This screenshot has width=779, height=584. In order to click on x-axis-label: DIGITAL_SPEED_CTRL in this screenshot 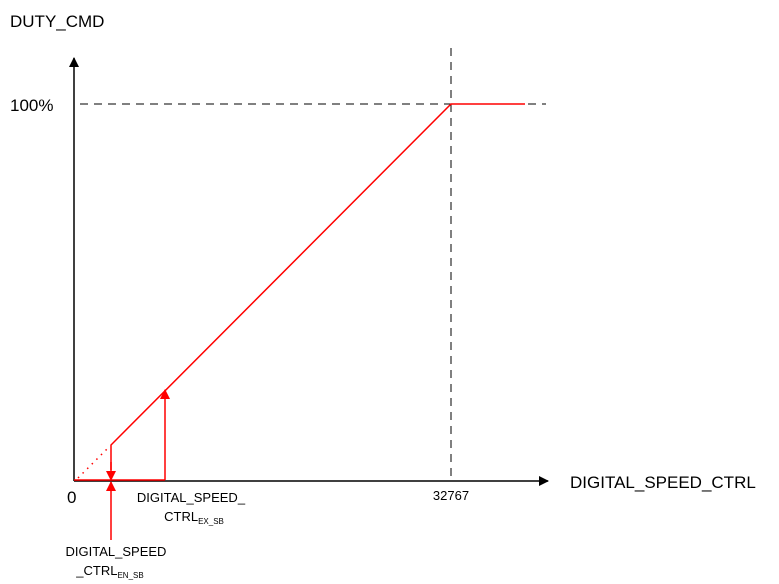, I will do `click(663, 482)`.